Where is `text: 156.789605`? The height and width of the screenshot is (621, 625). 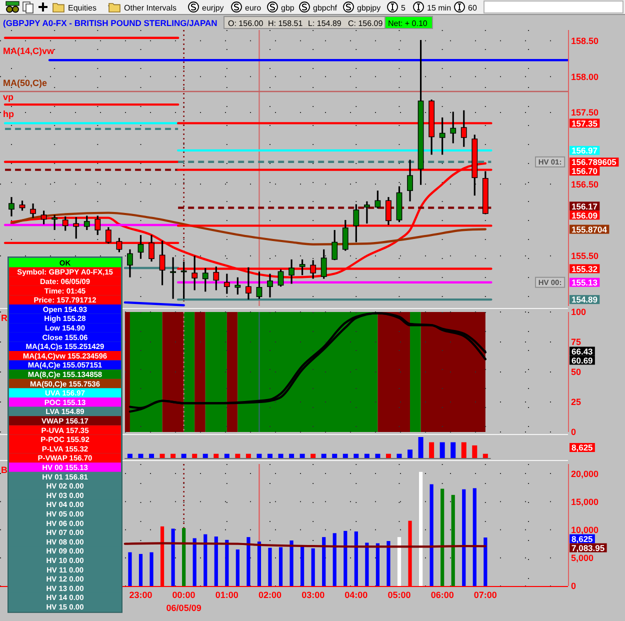
text: 156.789605 is located at coordinates (594, 162).